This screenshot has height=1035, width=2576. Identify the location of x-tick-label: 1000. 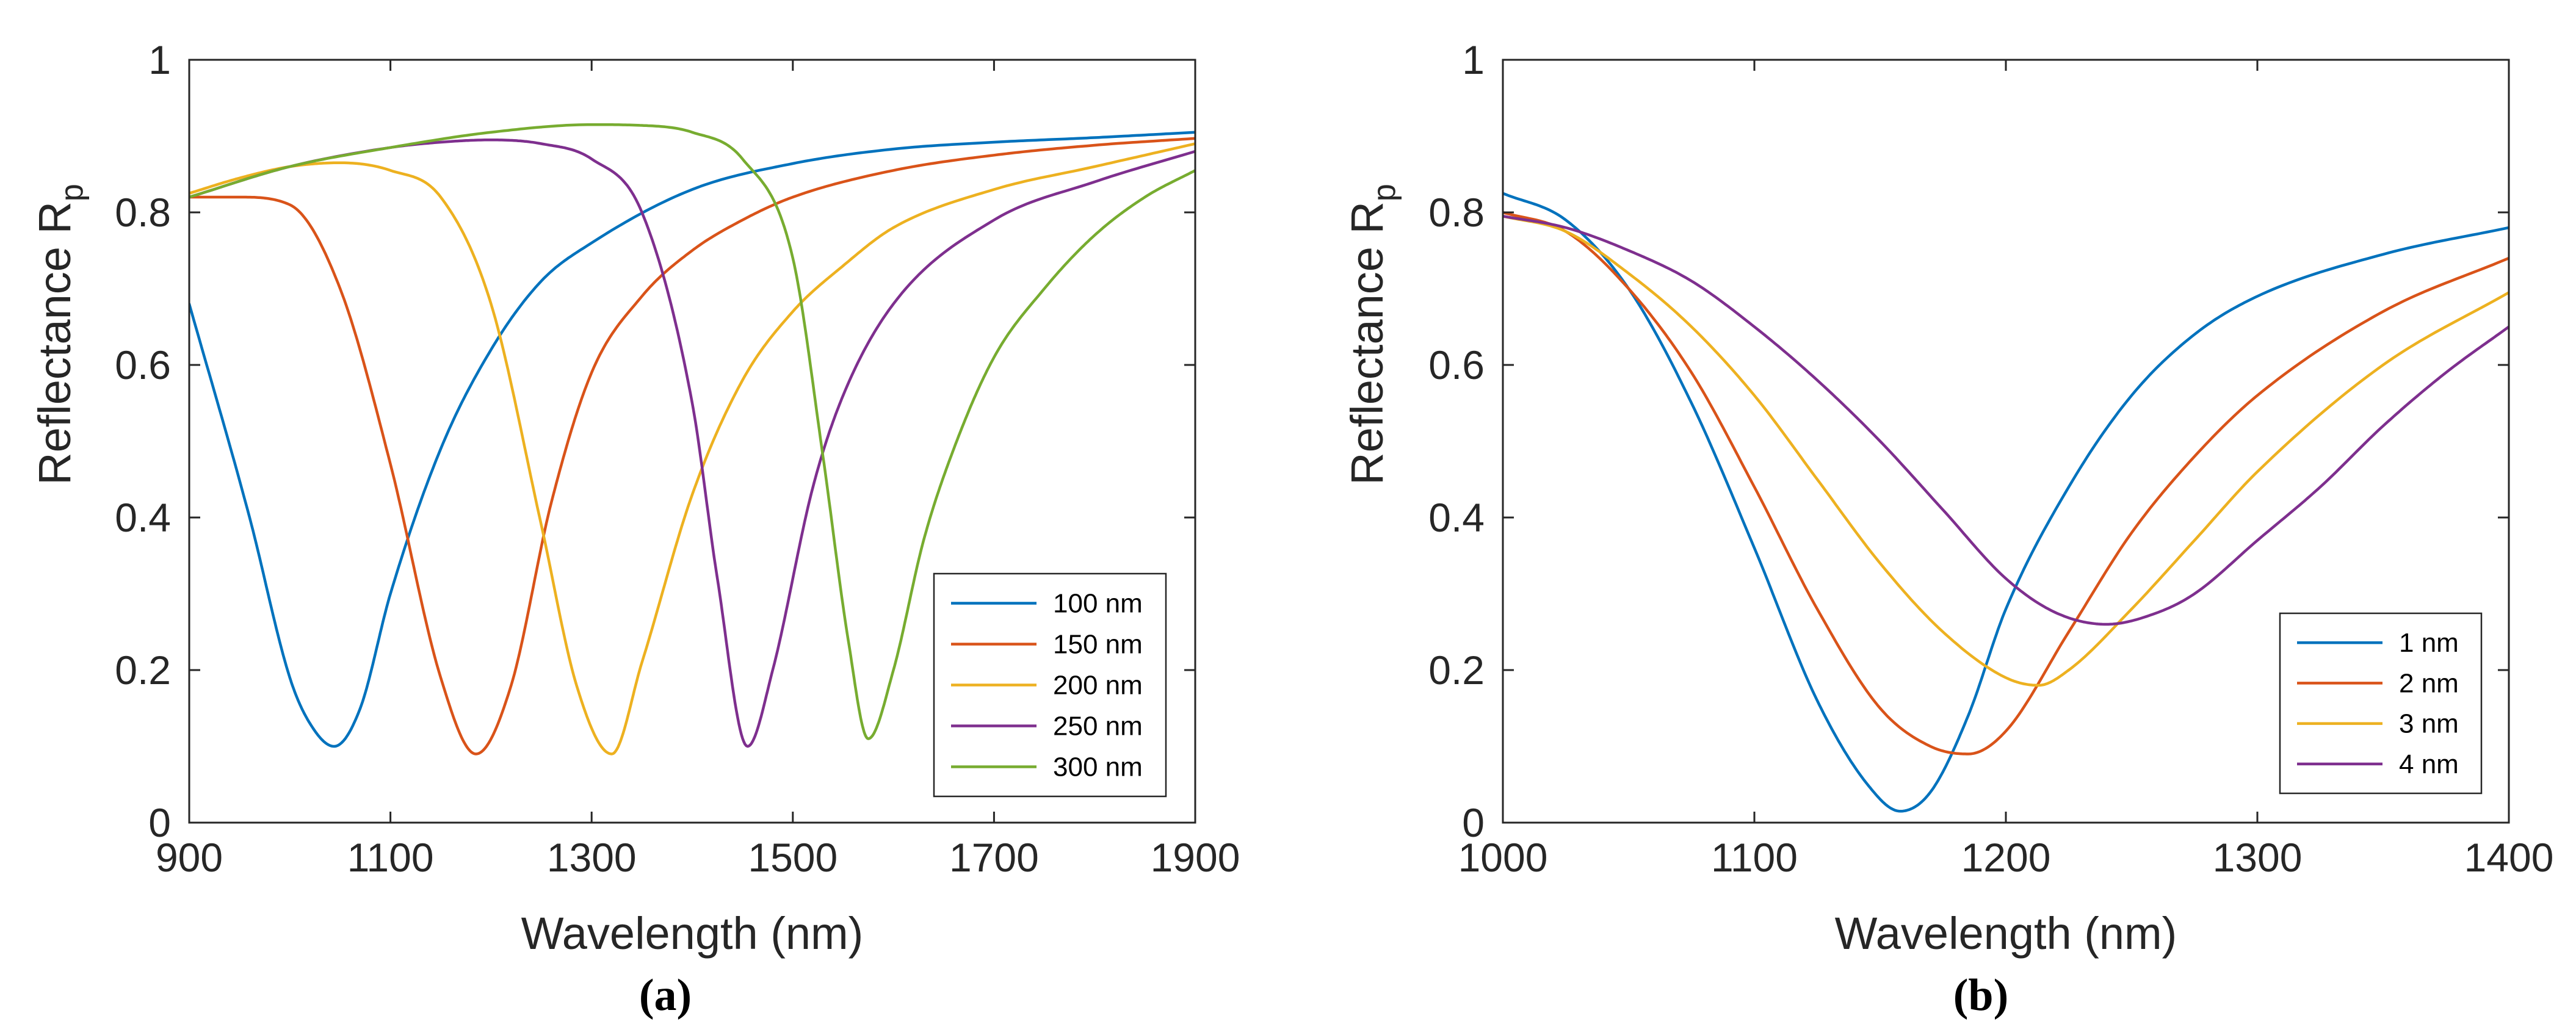
(1503, 857).